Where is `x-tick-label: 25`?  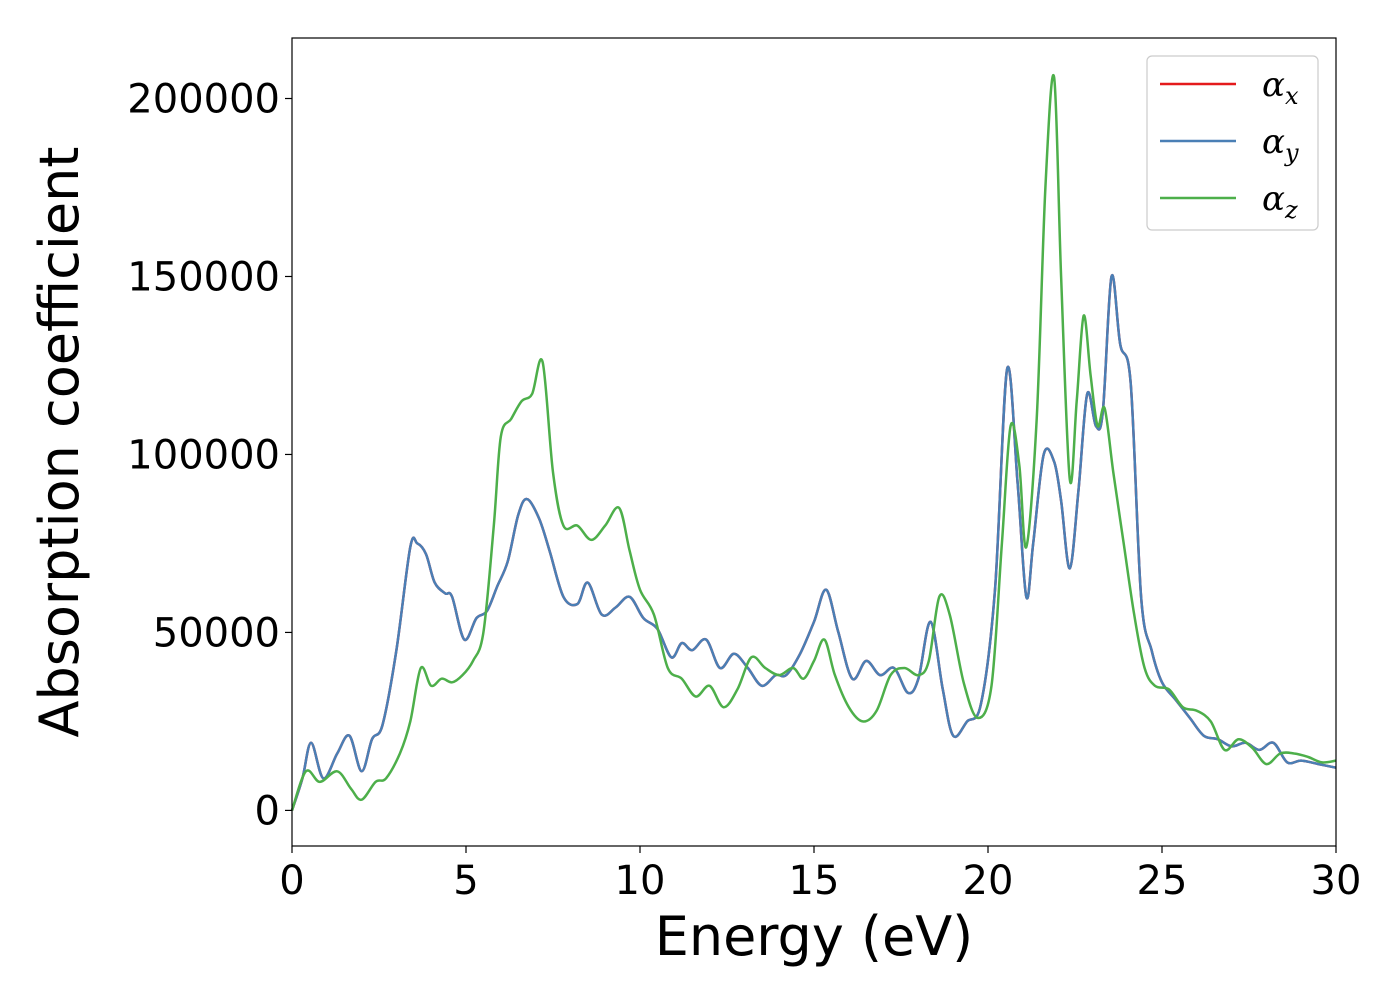 x-tick-label: 25 is located at coordinates (1162, 881).